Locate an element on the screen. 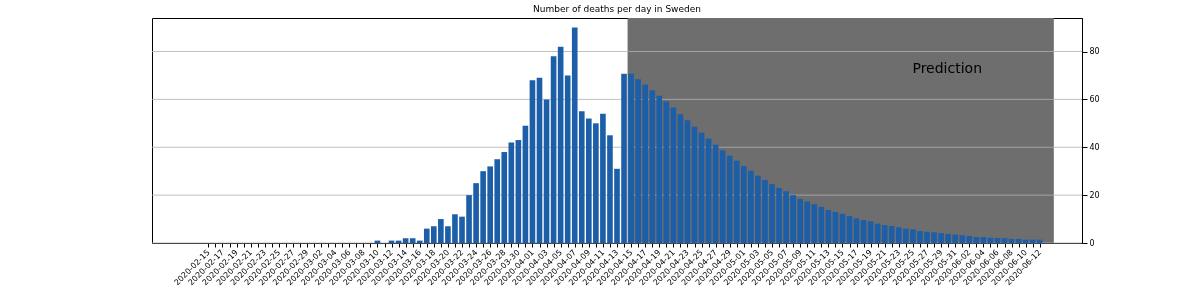  y-tick-label: 60 is located at coordinates (1094, 99).